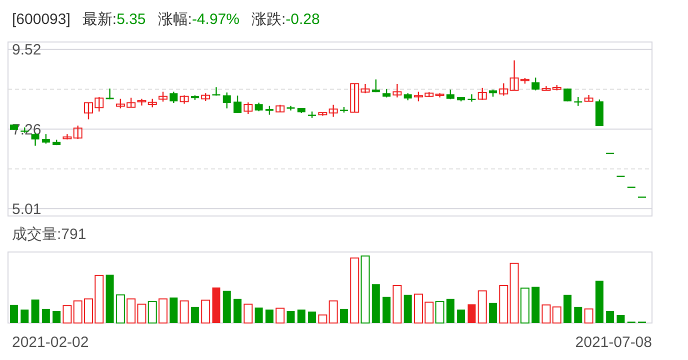  I want to click on y-tick-label: 5.01, so click(27, 209).